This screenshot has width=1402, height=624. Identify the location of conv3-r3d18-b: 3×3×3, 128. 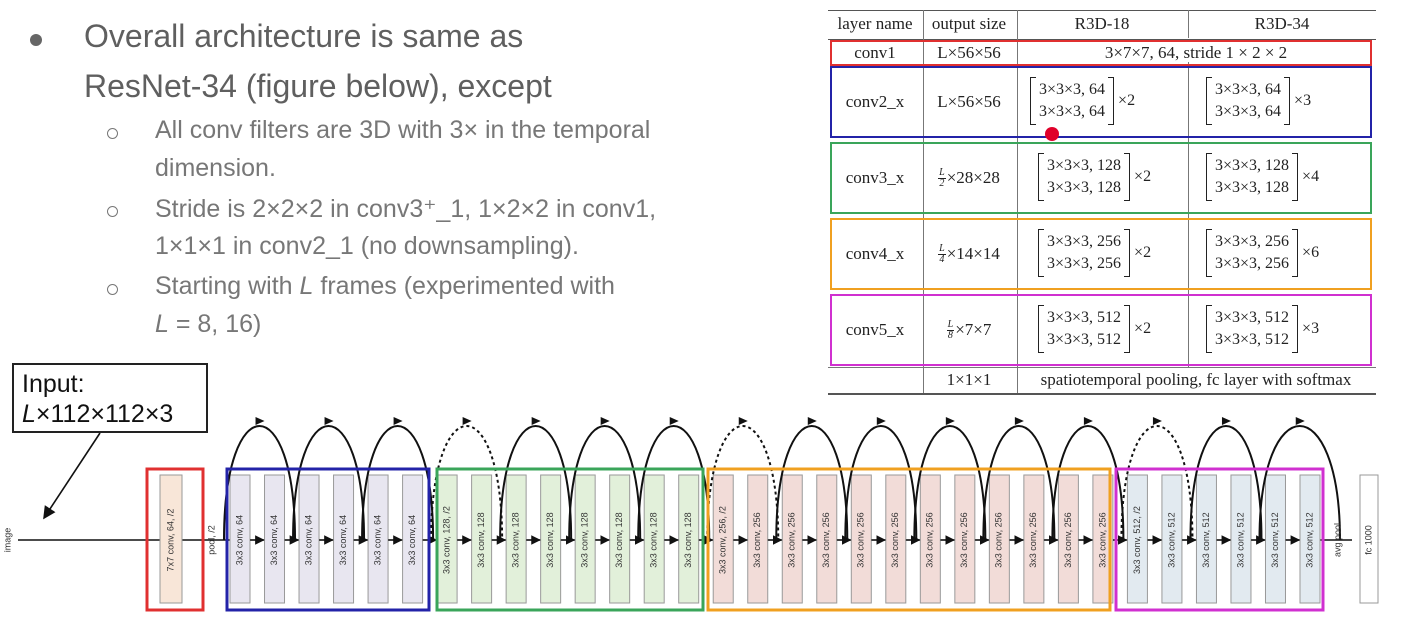
(1084, 187).